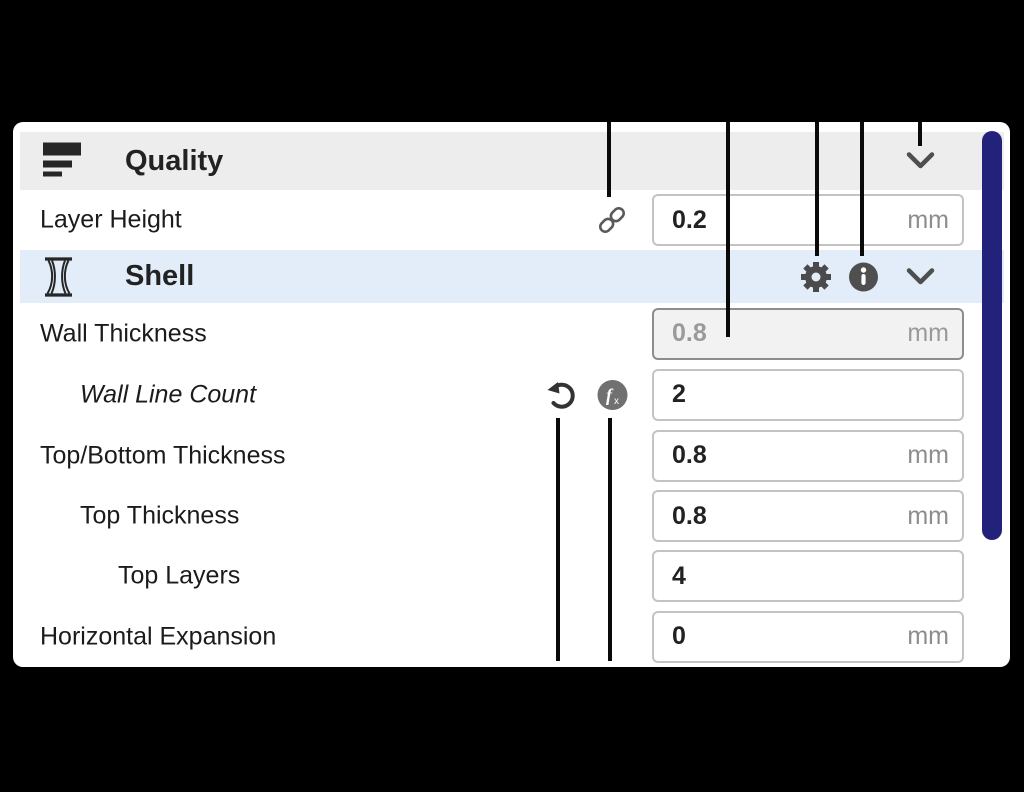 This screenshot has height=792, width=1024. What do you see at coordinates (63, 161) in the screenshot?
I see `quality-layers-icon` at bounding box center [63, 161].